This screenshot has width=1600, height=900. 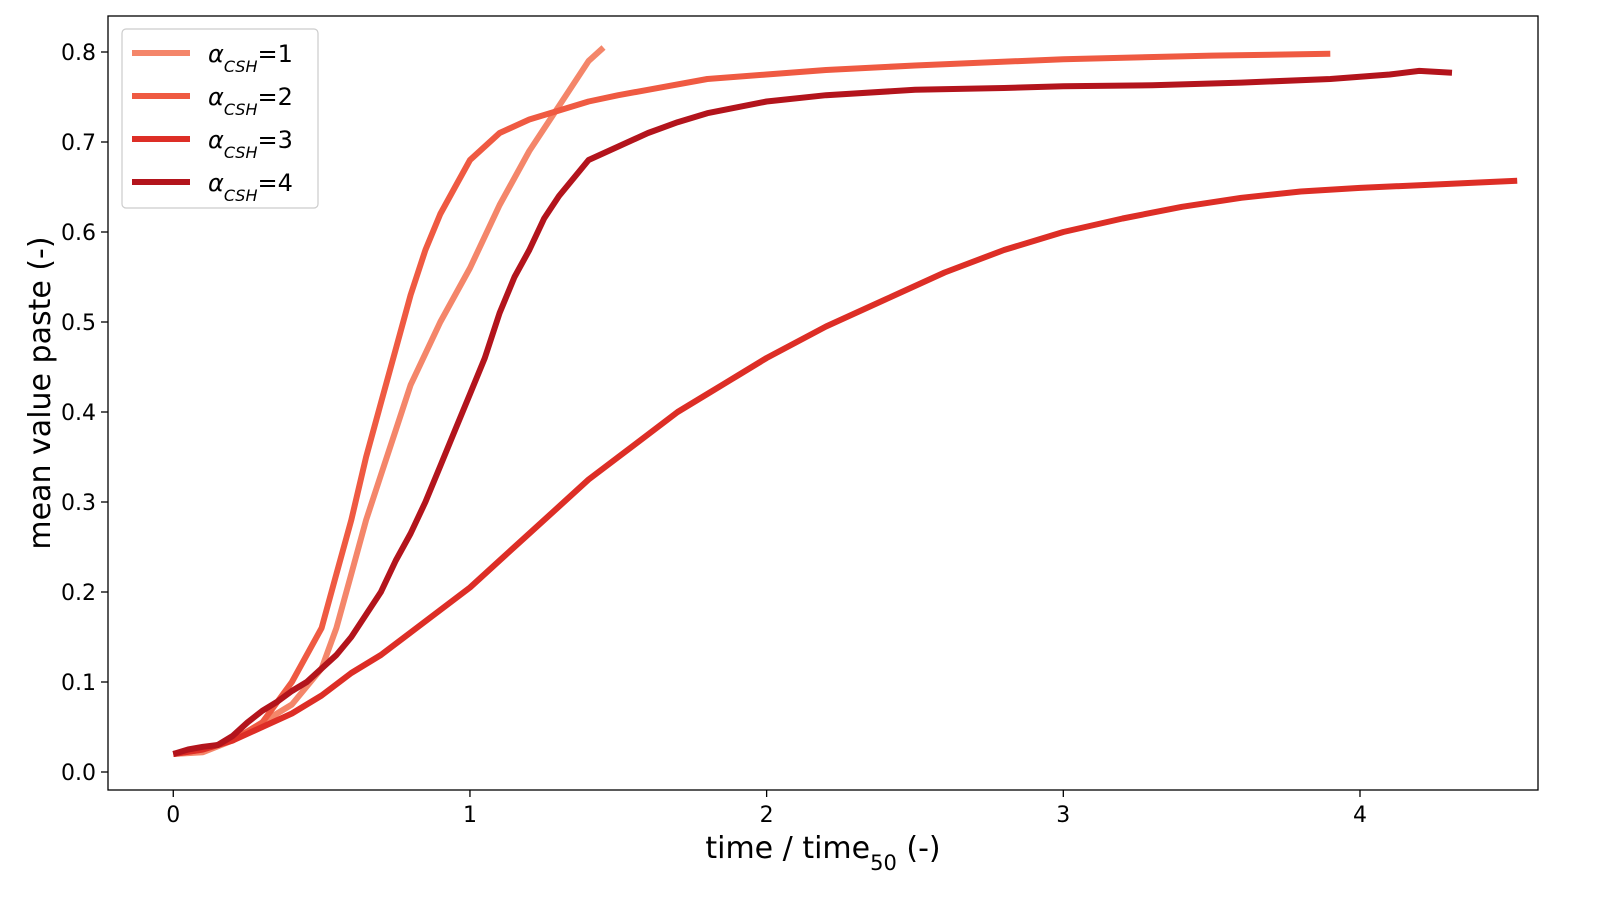 What do you see at coordinates (78, 413) in the screenshot?
I see `y-tick-label-4: 0.4` at bounding box center [78, 413].